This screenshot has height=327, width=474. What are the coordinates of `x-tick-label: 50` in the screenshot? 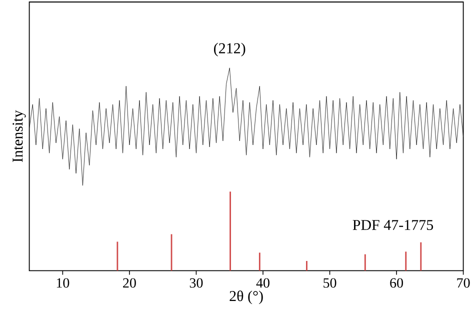 It's located at (330, 283).